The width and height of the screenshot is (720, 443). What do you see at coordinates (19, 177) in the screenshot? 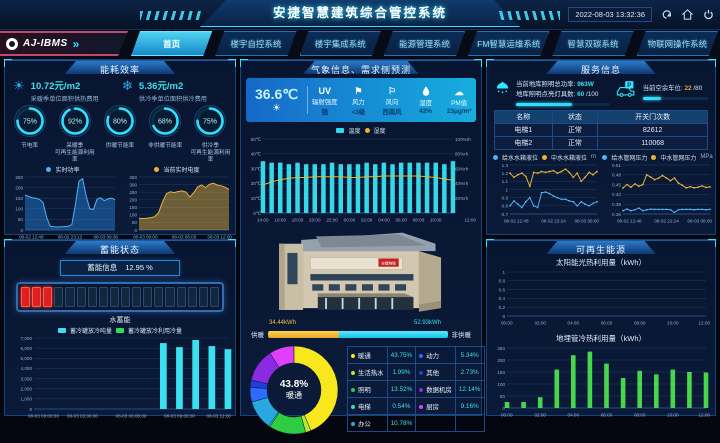
I see `svg-text: 250` at bounding box center [19, 177].